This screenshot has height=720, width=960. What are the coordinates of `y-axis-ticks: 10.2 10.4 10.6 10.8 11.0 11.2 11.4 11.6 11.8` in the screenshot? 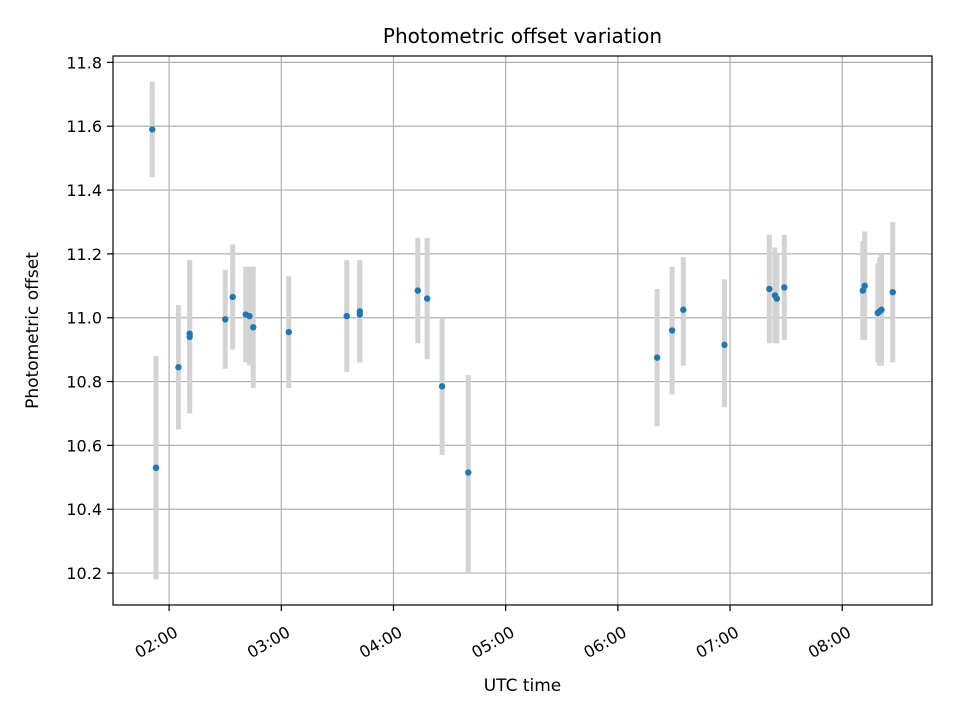 It's located at (89, 318).